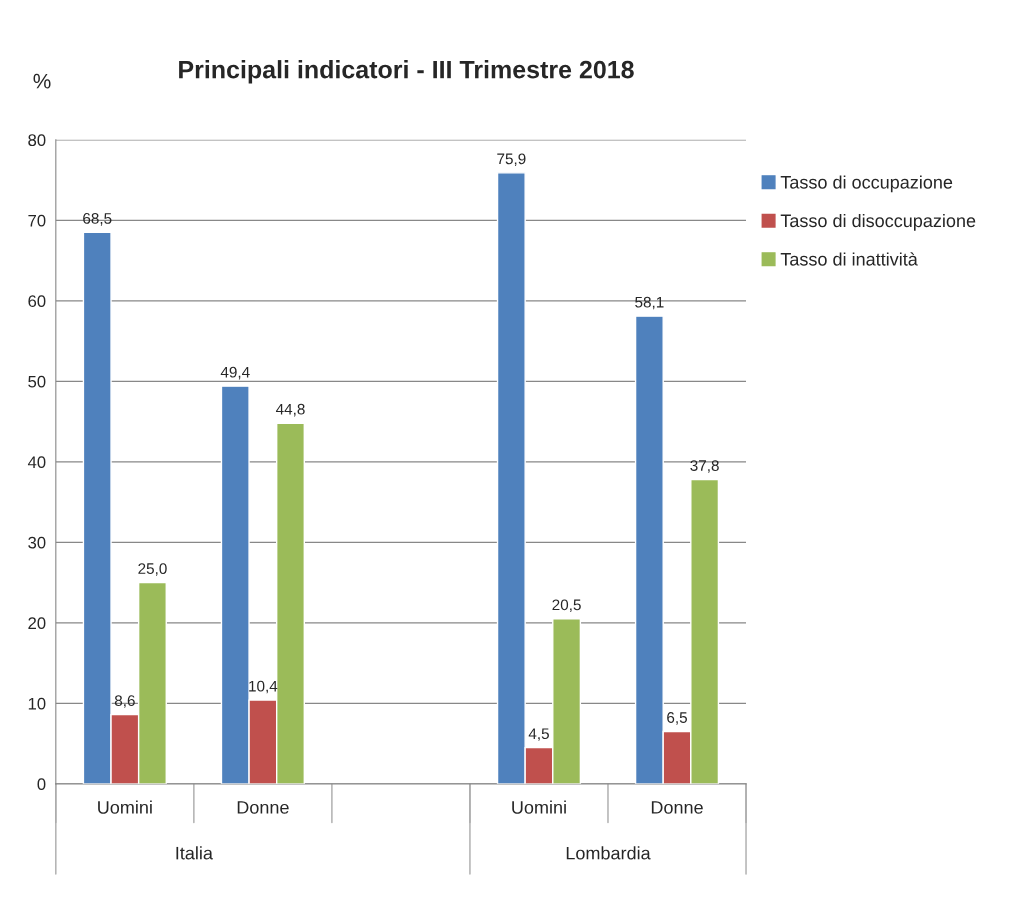  Describe the element at coordinates (97, 219) in the screenshot. I see `data-label: 68,5` at that location.